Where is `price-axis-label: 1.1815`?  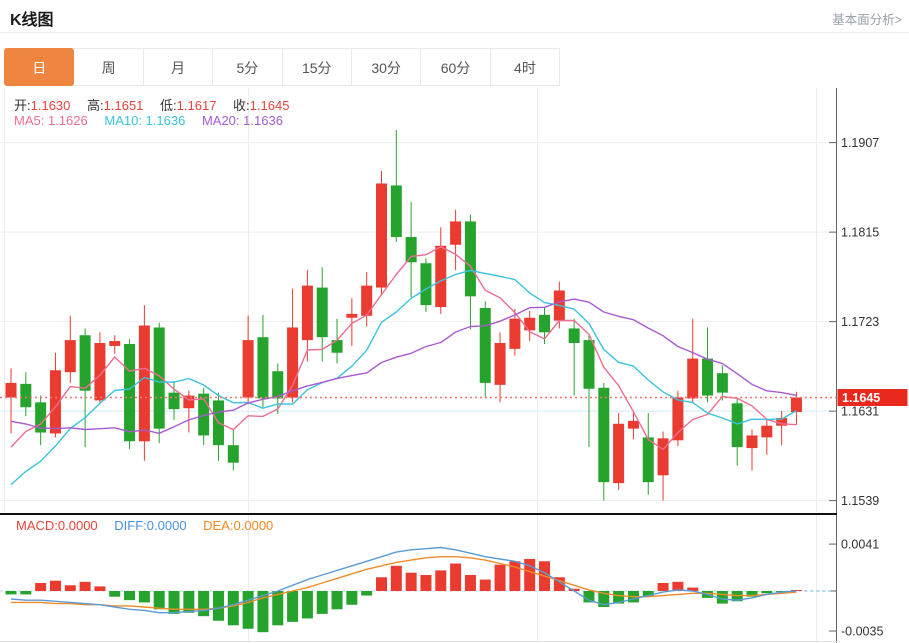
price-axis-label: 1.1815 is located at coordinates (860, 233).